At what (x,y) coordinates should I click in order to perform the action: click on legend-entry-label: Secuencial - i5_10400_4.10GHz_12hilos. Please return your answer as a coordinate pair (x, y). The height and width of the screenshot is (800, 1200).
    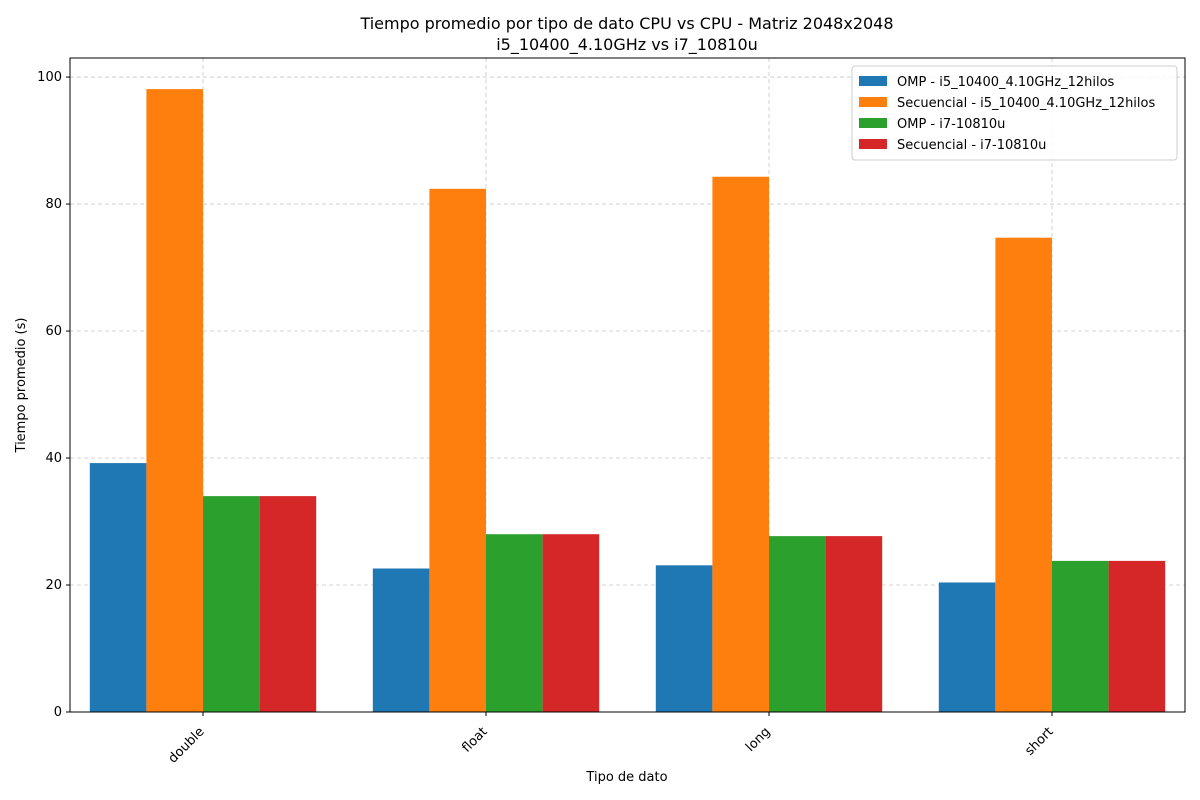
    Looking at the image, I should click on (1026, 103).